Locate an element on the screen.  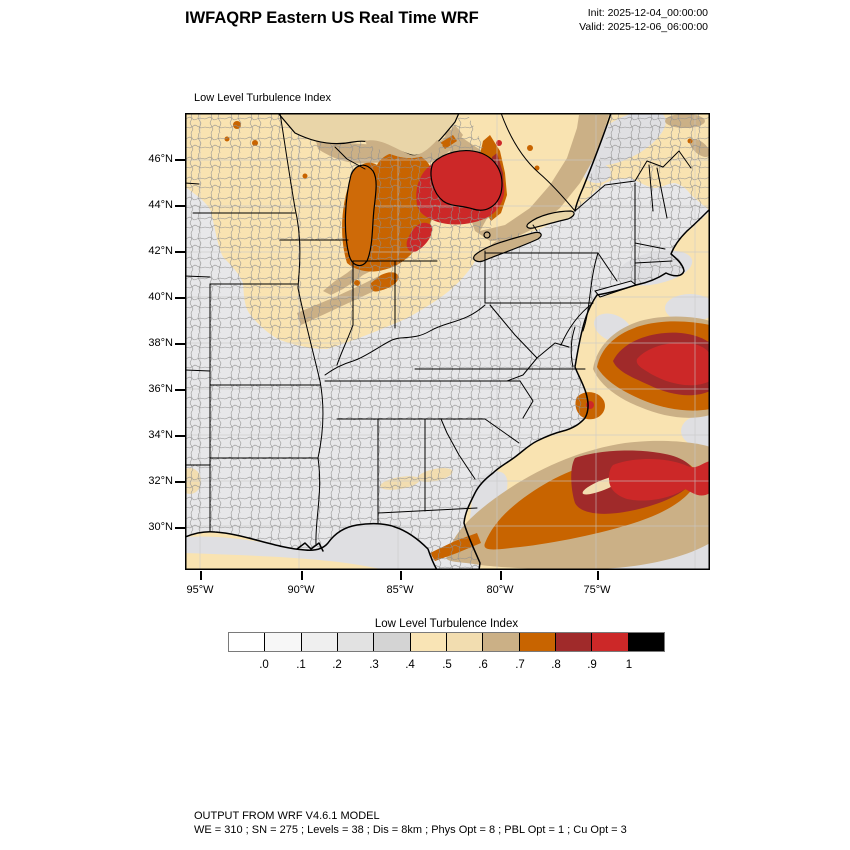
lat-label-38n: 38°N is located at coordinates (160, 343).